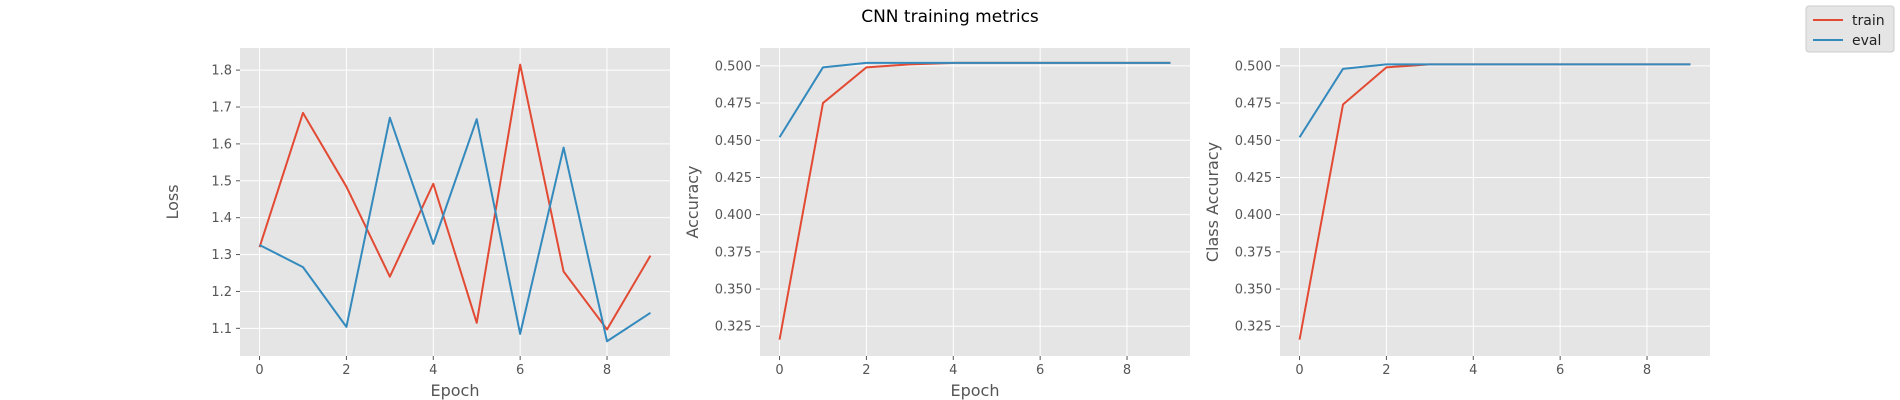 This screenshot has width=1900, height=400. Describe the element at coordinates (1868, 21) in the screenshot. I see `legend-label-train: train` at that location.